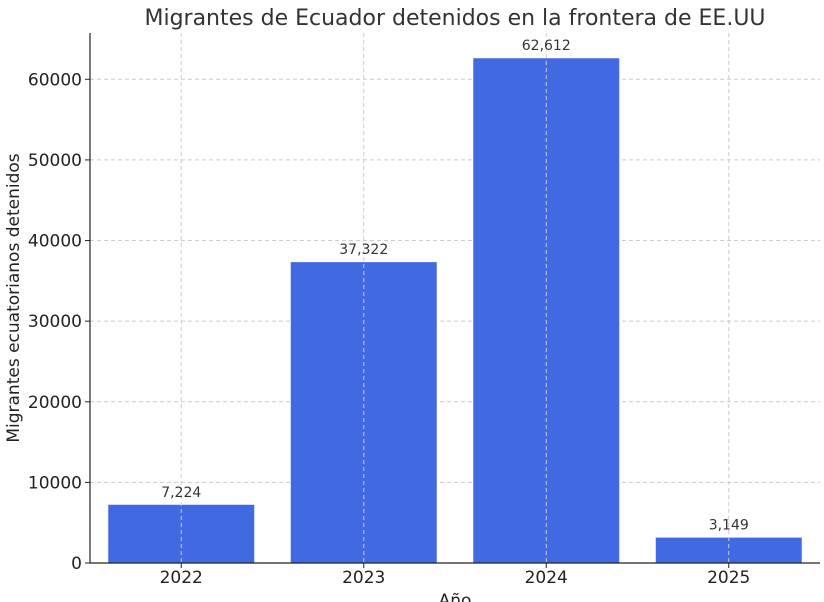  Describe the element at coordinates (455, 596) in the screenshot. I see `x-axis-title: Año` at that location.